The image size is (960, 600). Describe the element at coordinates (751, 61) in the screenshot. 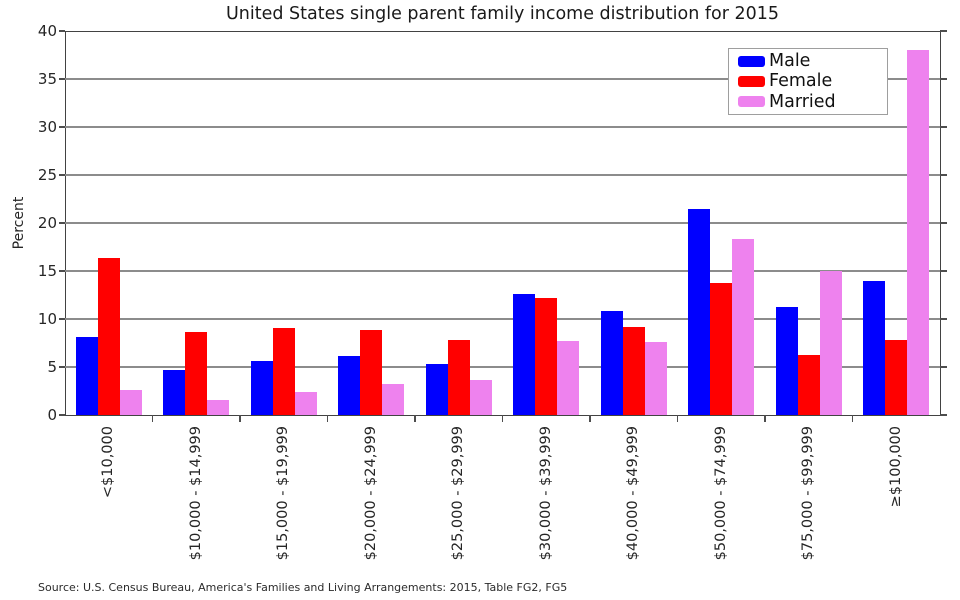

I see `legend-swatch-male` at that location.